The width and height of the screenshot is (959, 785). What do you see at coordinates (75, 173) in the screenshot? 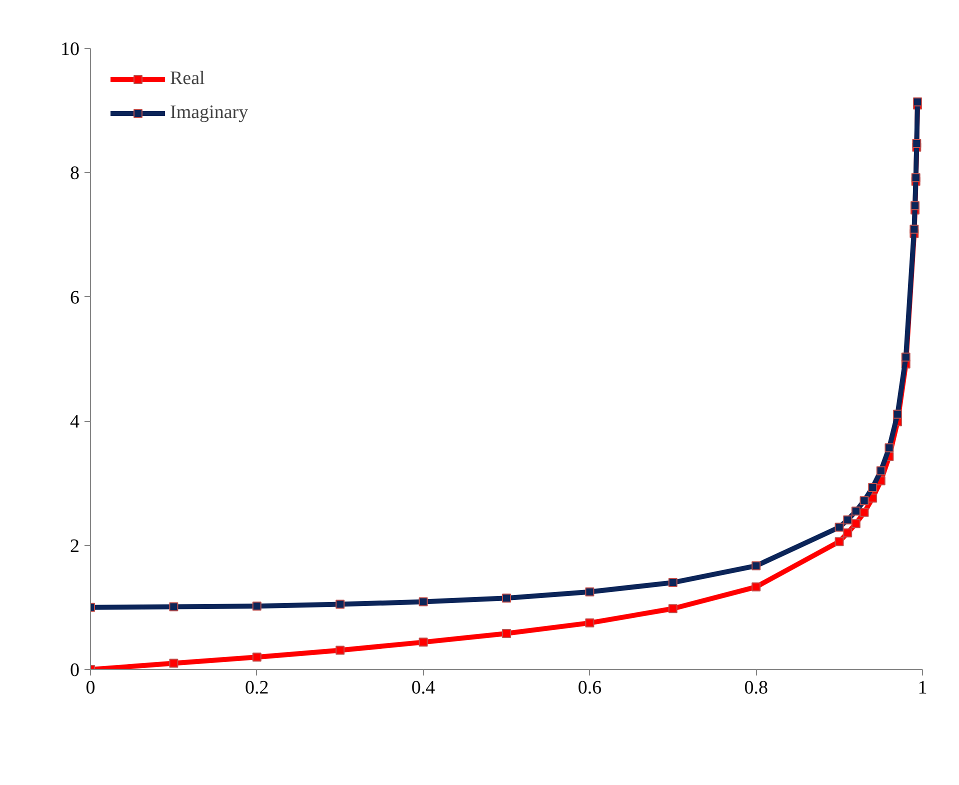
I see `y-tick-label: 8` at bounding box center [75, 173].